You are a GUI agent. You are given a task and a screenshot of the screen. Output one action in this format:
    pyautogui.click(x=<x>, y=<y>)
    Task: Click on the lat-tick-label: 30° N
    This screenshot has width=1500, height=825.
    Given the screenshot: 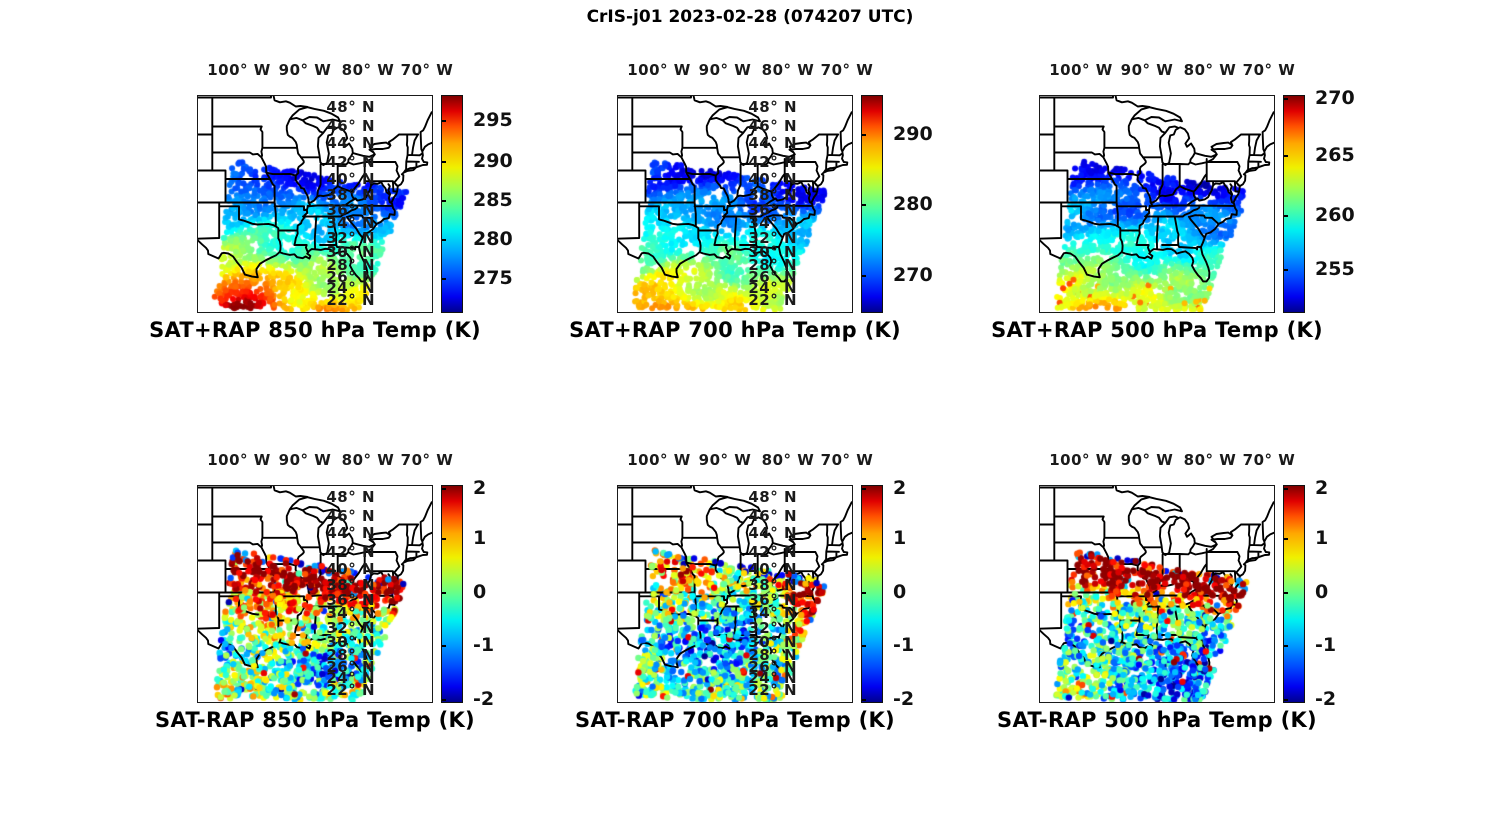 What is the action you would take?
    pyautogui.click(x=350, y=252)
    